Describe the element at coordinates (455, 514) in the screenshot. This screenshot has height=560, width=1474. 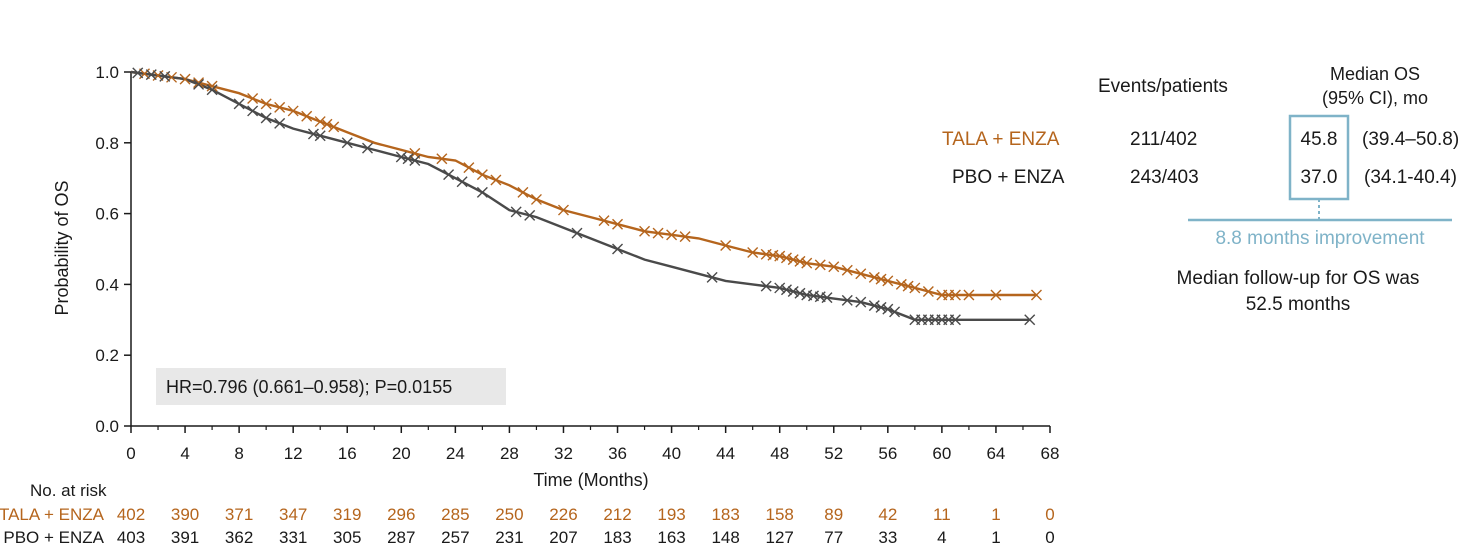
I see `risk-count: 285` at that location.